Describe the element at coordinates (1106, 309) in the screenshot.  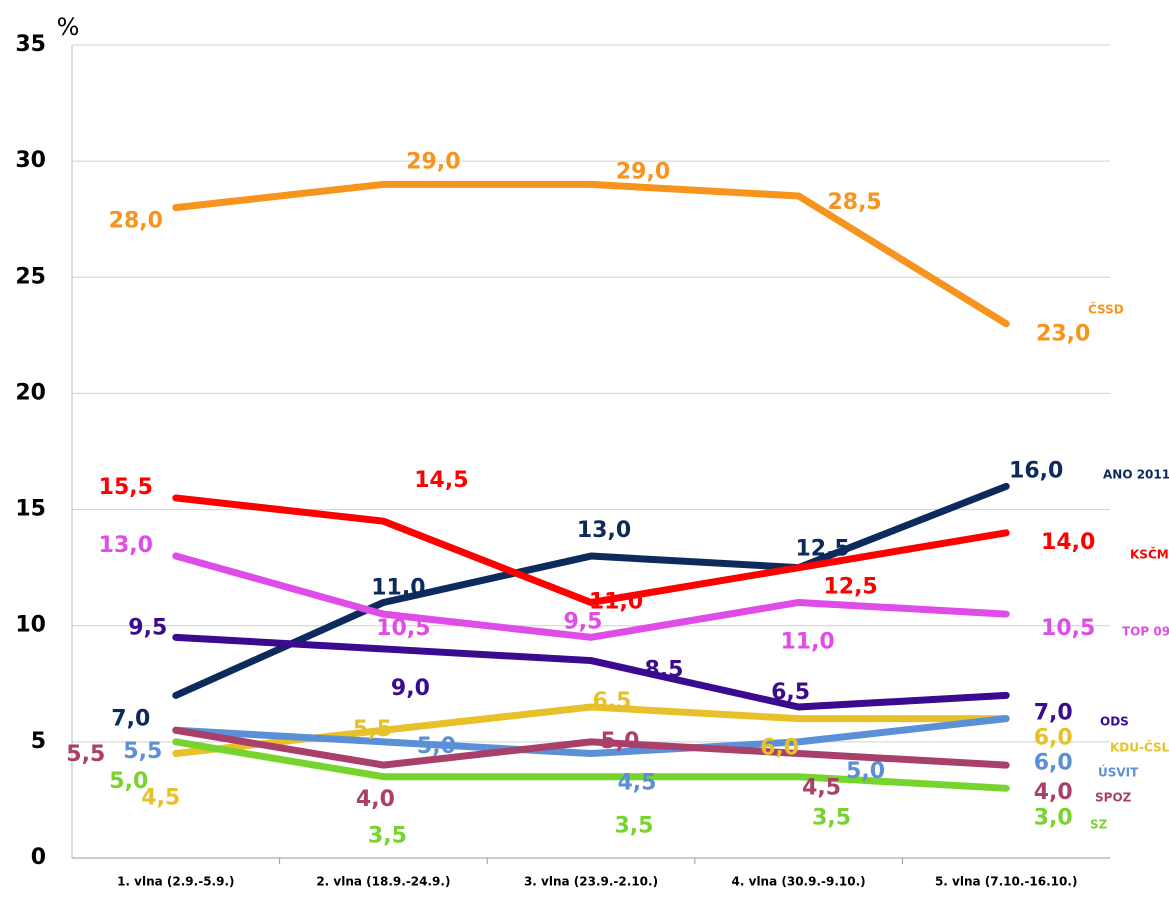
I see `series-name: ČSSD` at that location.